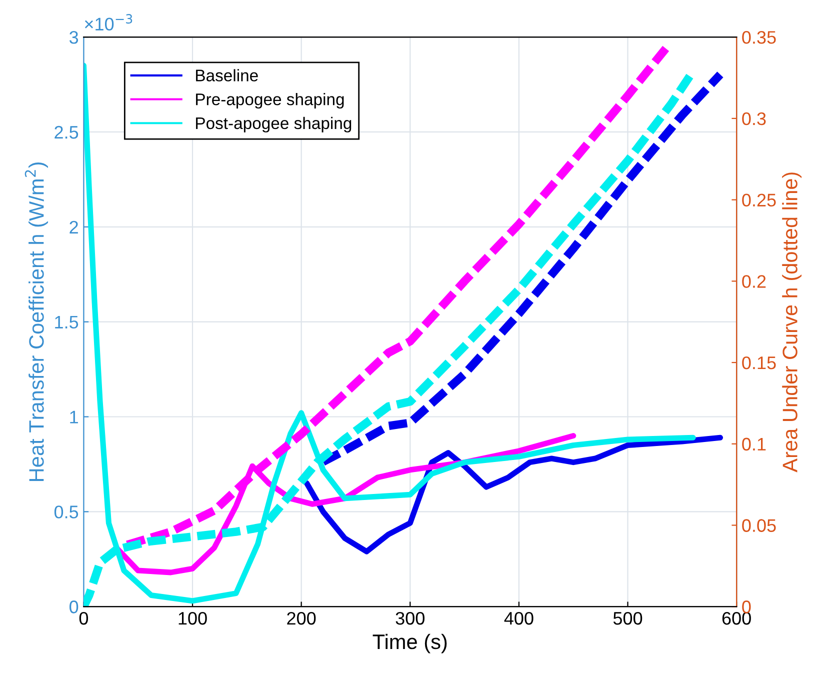 Image resolution: width=837 pixels, height=674 pixels. What do you see at coordinates (759, 363) in the screenshot?
I see `y2-tick-label: 0.15` at bounding box center [759, 363].